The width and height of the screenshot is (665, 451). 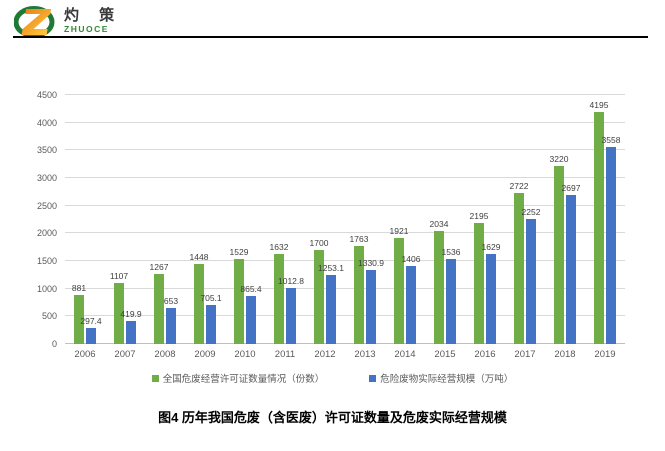 What do you see at coordinates (571, 187) in the screenshot?
I see `data-label: 2697` at bounding box center [571, 187].